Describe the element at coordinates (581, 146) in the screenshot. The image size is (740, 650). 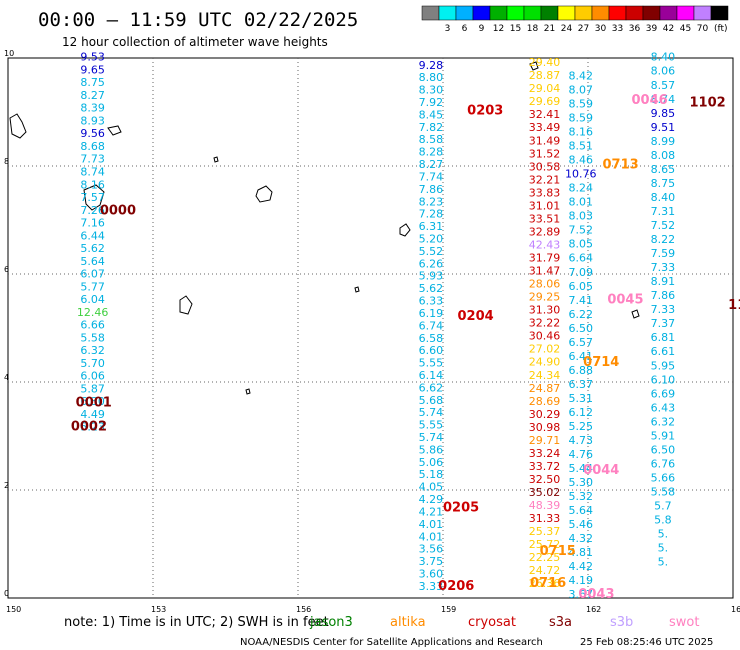
I see `wave-height-label: 8.51` at that location.